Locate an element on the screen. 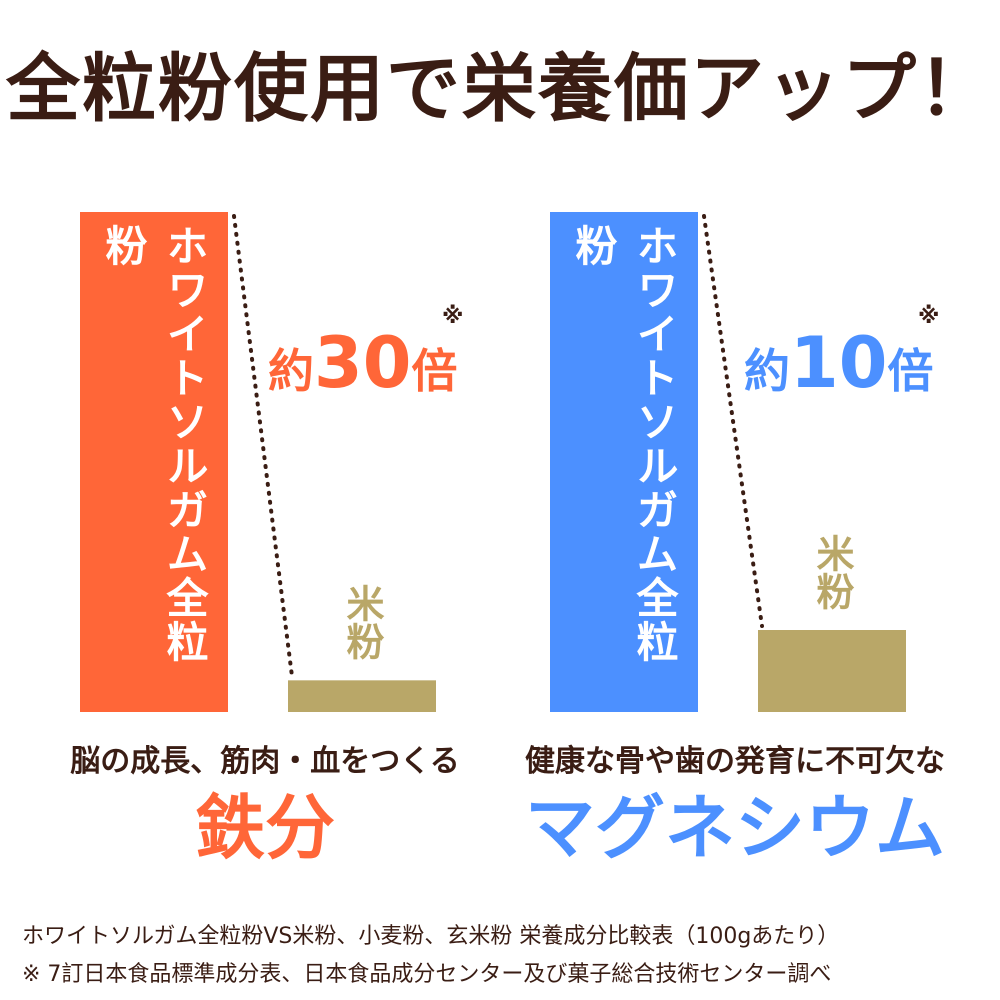 The height and width of the screenshot is (1000, 1000). ratio-label: 約30倍 ※ is located at coordinates (365, 352).